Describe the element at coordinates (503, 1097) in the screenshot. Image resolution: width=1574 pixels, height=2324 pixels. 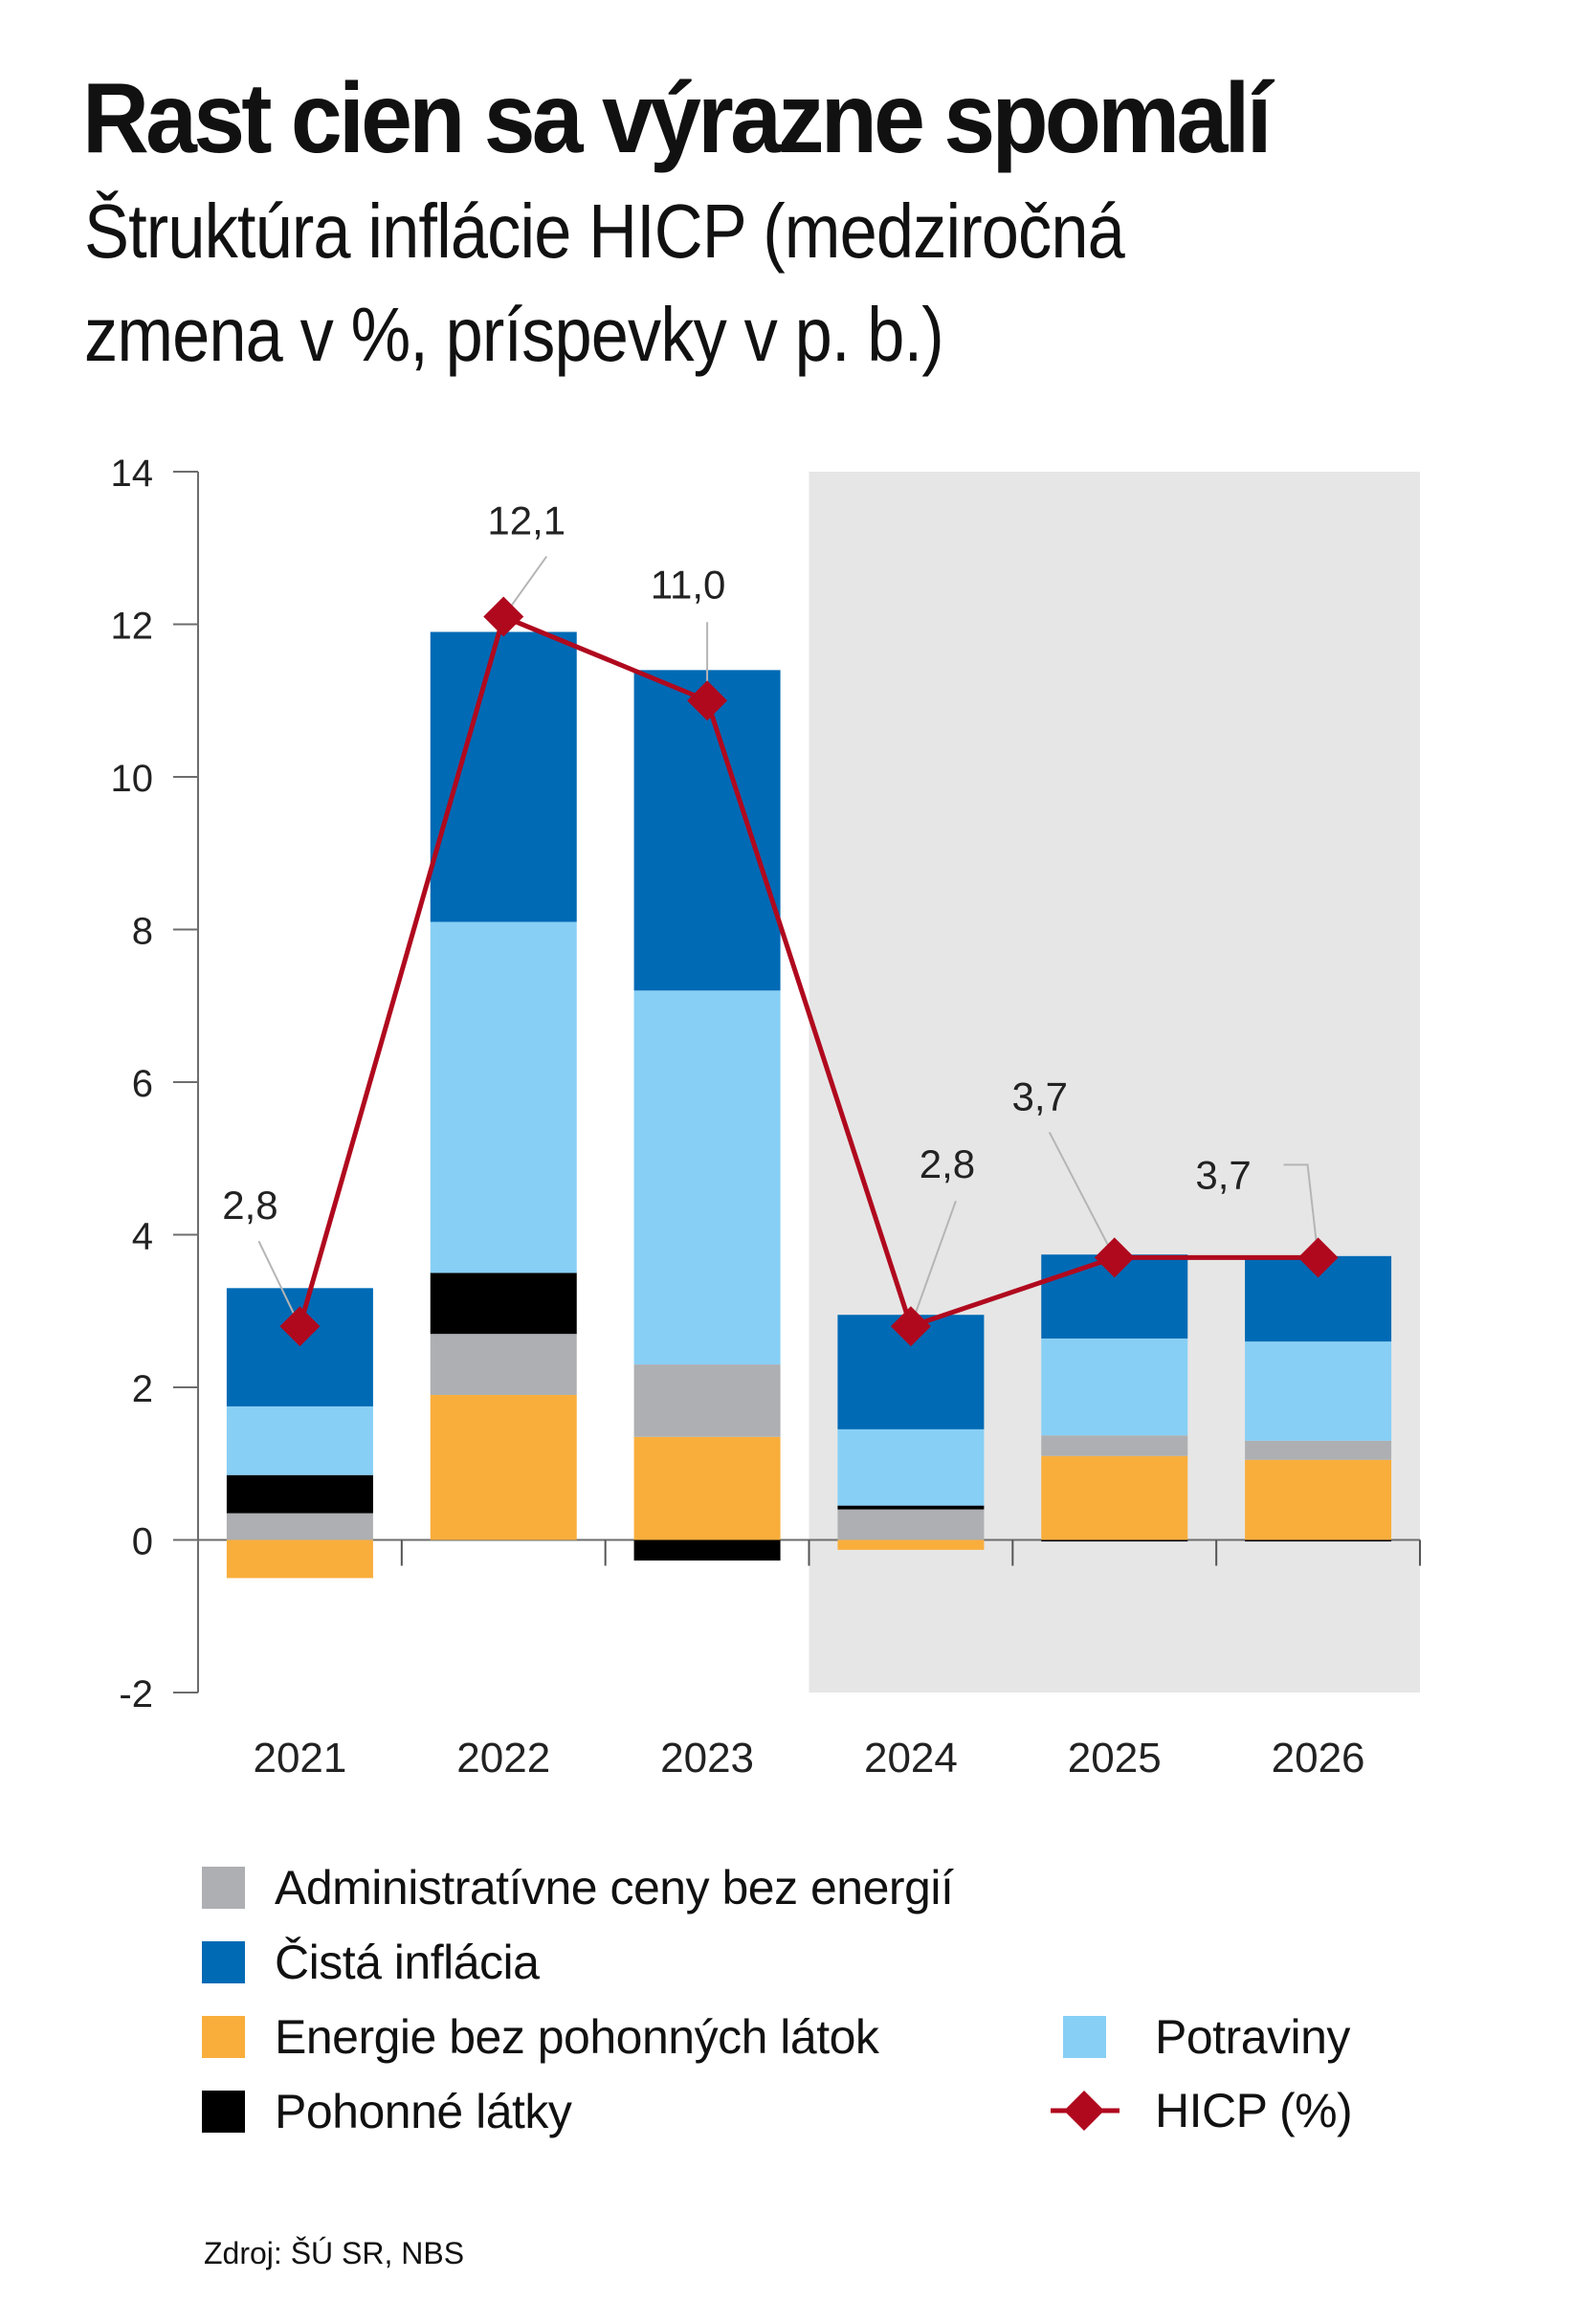
I see `bar-segment-food-2022` at that location.